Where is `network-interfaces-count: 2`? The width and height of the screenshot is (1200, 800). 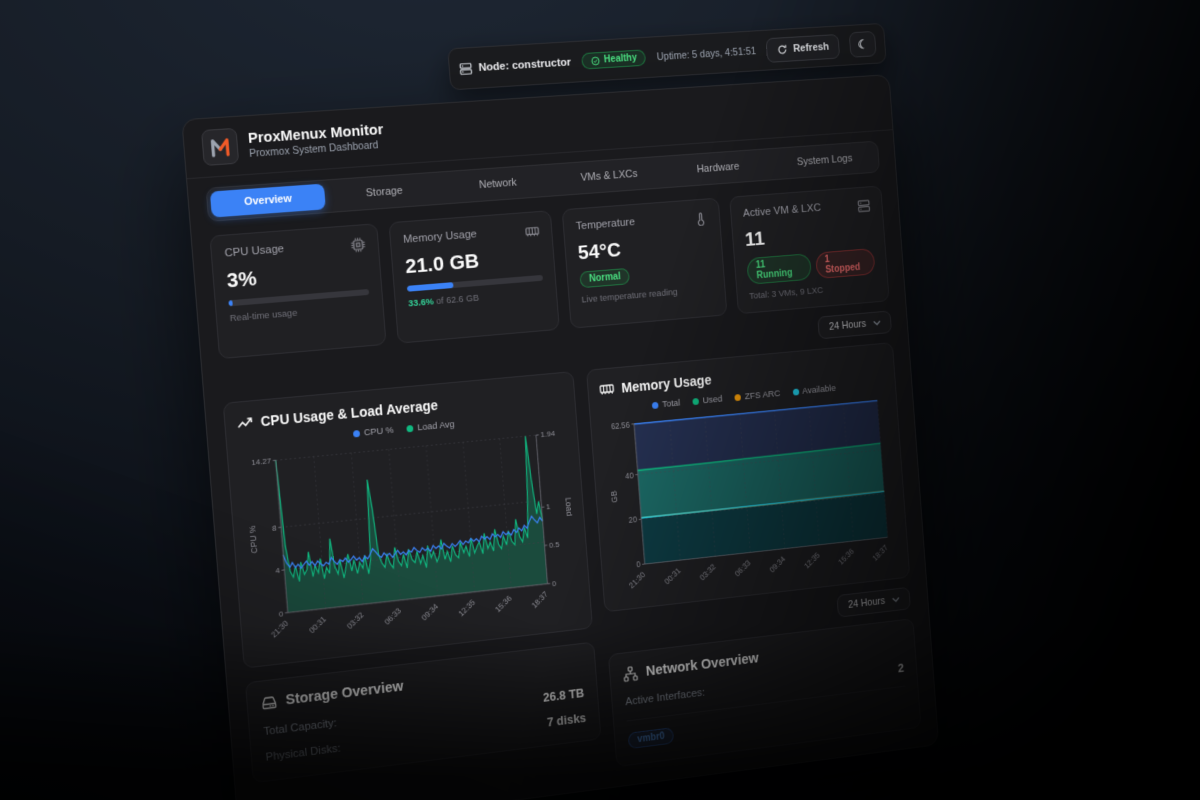 network-interfaces-count: 2 is located at coordinates (901, 668).